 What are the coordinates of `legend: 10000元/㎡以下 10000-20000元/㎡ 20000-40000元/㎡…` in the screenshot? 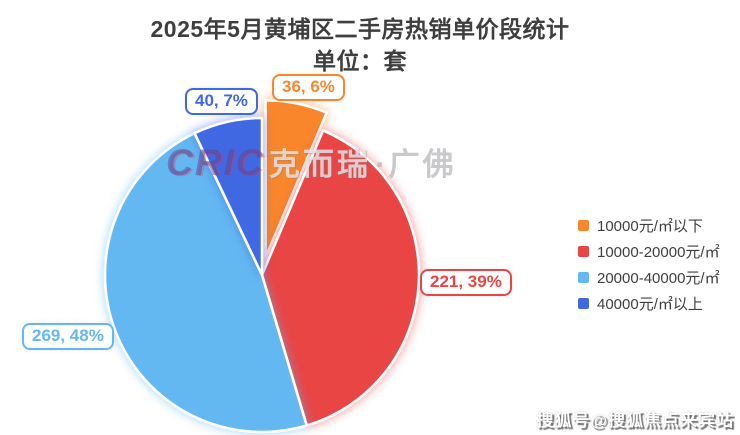 It's located at (649, 264).